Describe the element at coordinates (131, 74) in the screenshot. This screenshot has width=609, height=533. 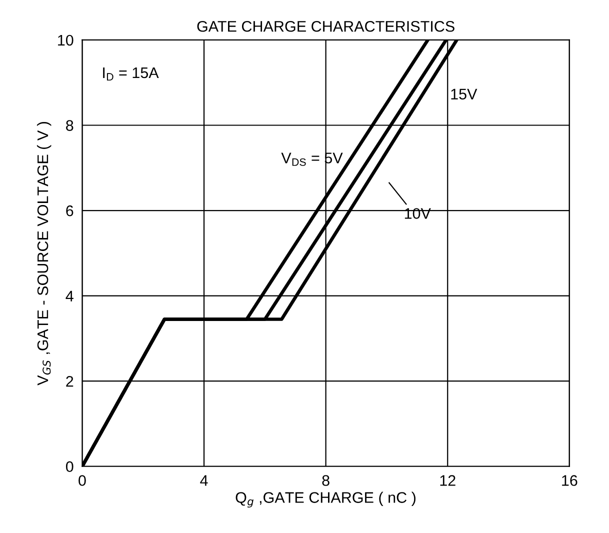
I see `annotation: I$_{D}$ = 15A` at that location.